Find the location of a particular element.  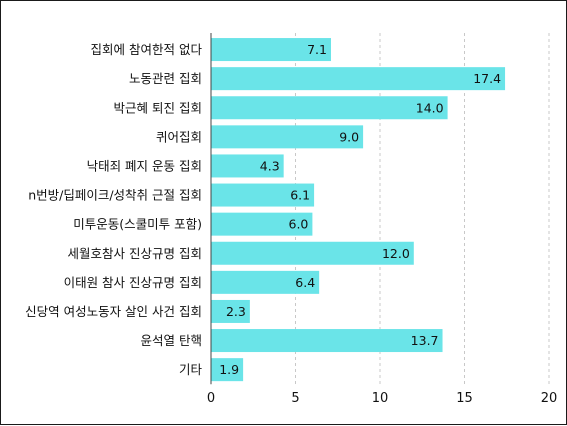

category-label: 노동관련 집회 is located at coordinates (165, 78).